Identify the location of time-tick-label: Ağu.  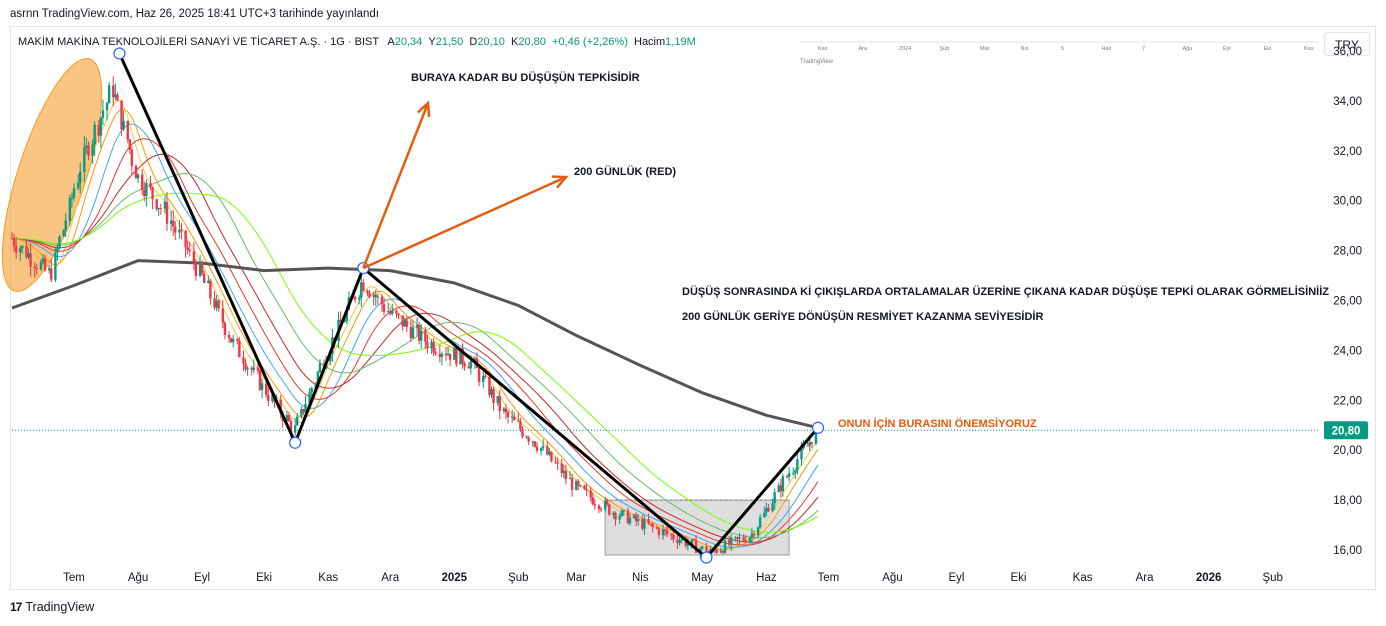
(138, 578).